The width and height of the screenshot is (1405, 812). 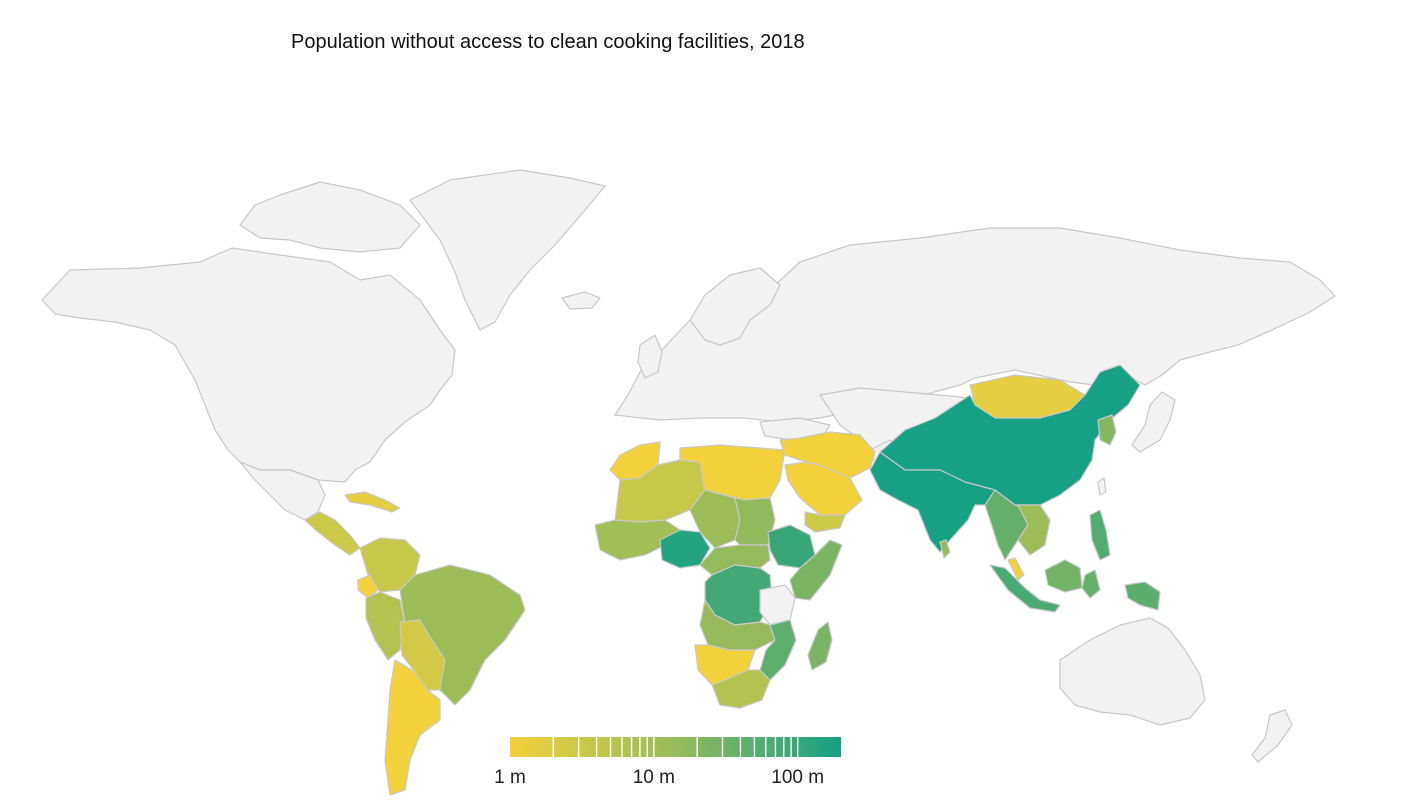 What do you see at coordinates (1107, 430) in the screenshot?
I see `region-korea-peninsula` at bounding box center [1107, 430].